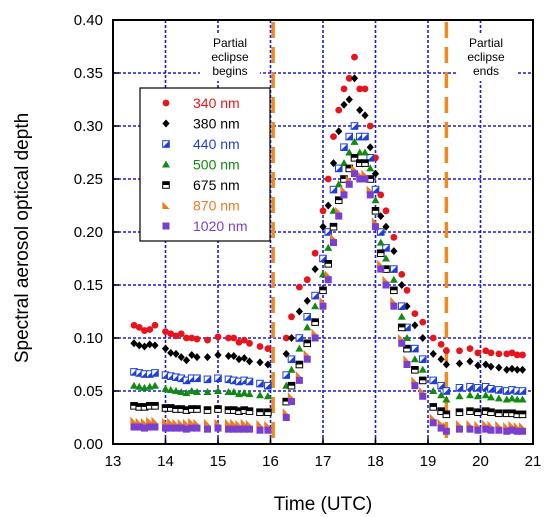 The height and width of the screenshot is (517, 544). What do you see at coordinates (323, 504) in the screenshot?
I see `x-axis-title: Time (UTC)` at bounding box center [323, 504].